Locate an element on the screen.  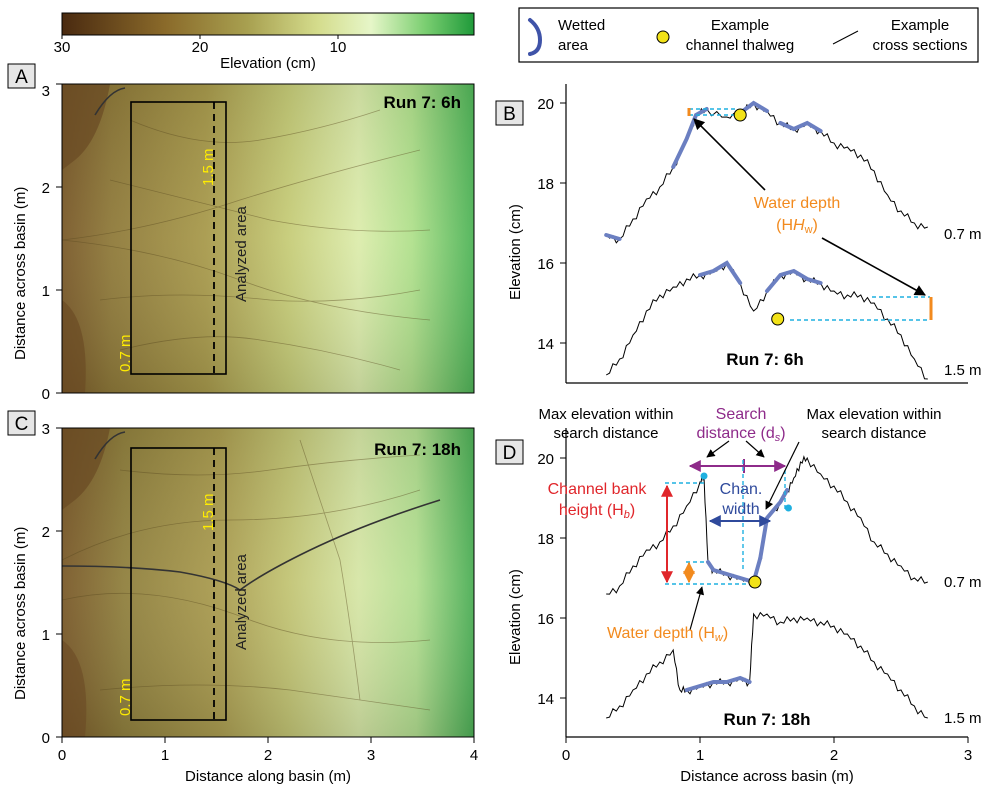
map-c-xsec-15-label: 1.5 m is located at coordinates (208, 512).